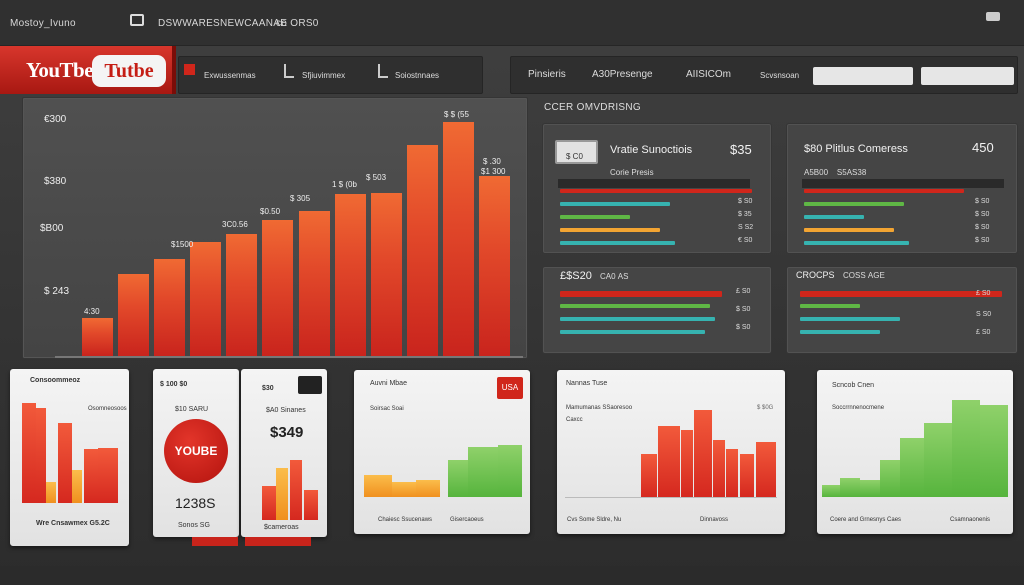 This screenshot has width=1024, height=585. Describe the element at coordinates (780, 75) in the screenshot. I see `header-label-7: Scvsnsoan` at that location.